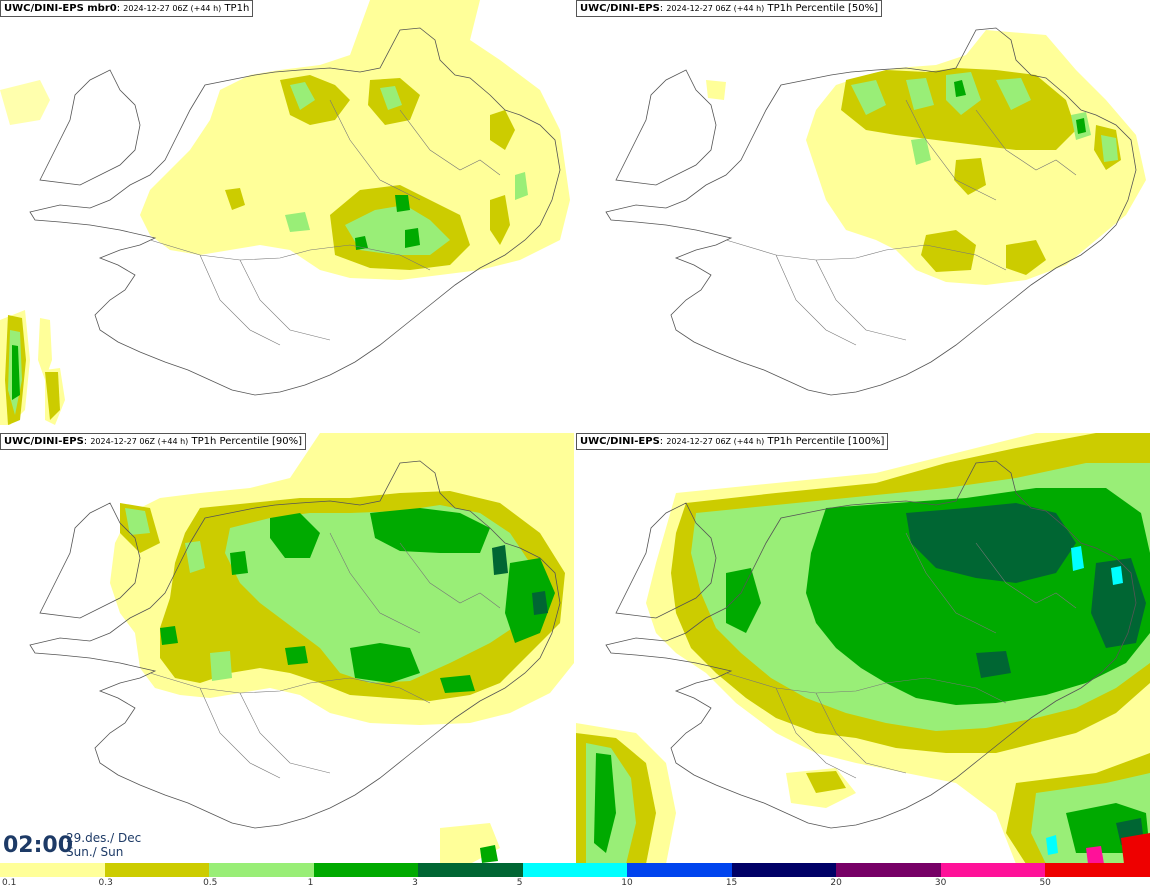 Image resolution: width=1150 pixels, height=891 pixels. Describe the element at coordinates (731, 883) in the screenshot. I see `scale-tick-label: 15` at that location.